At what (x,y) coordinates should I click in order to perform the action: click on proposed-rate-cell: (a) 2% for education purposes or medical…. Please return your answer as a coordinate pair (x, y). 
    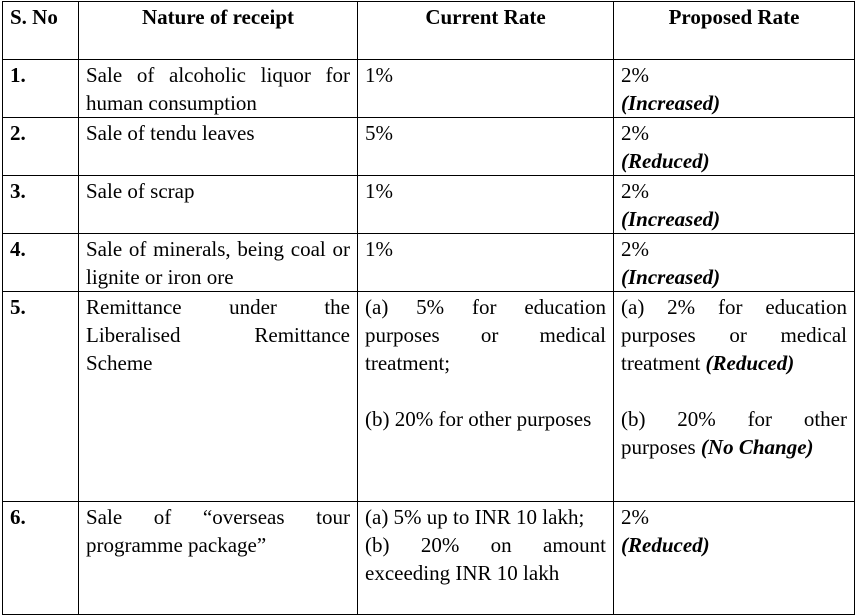
    Looking at the image, I should click on (734, 396).